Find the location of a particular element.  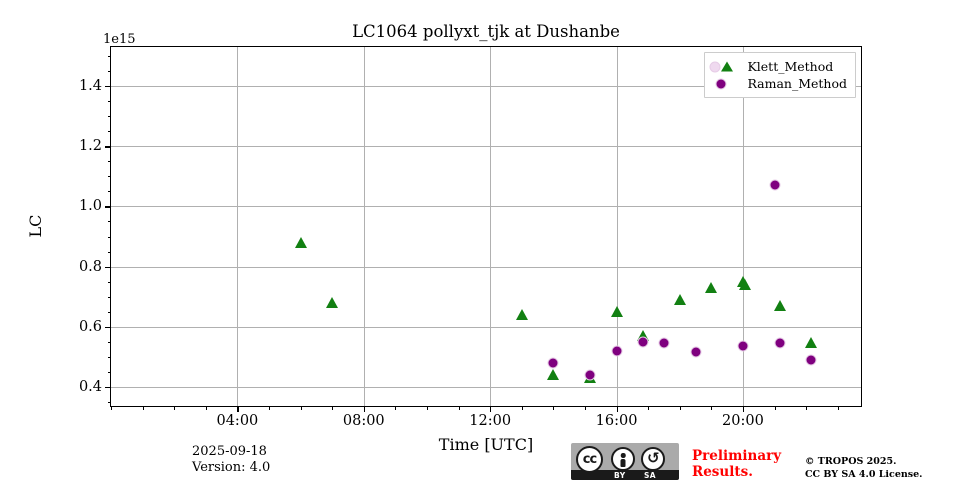

preliminary-results-notice: Preliminary Results. is located at coordinates (737, 464).